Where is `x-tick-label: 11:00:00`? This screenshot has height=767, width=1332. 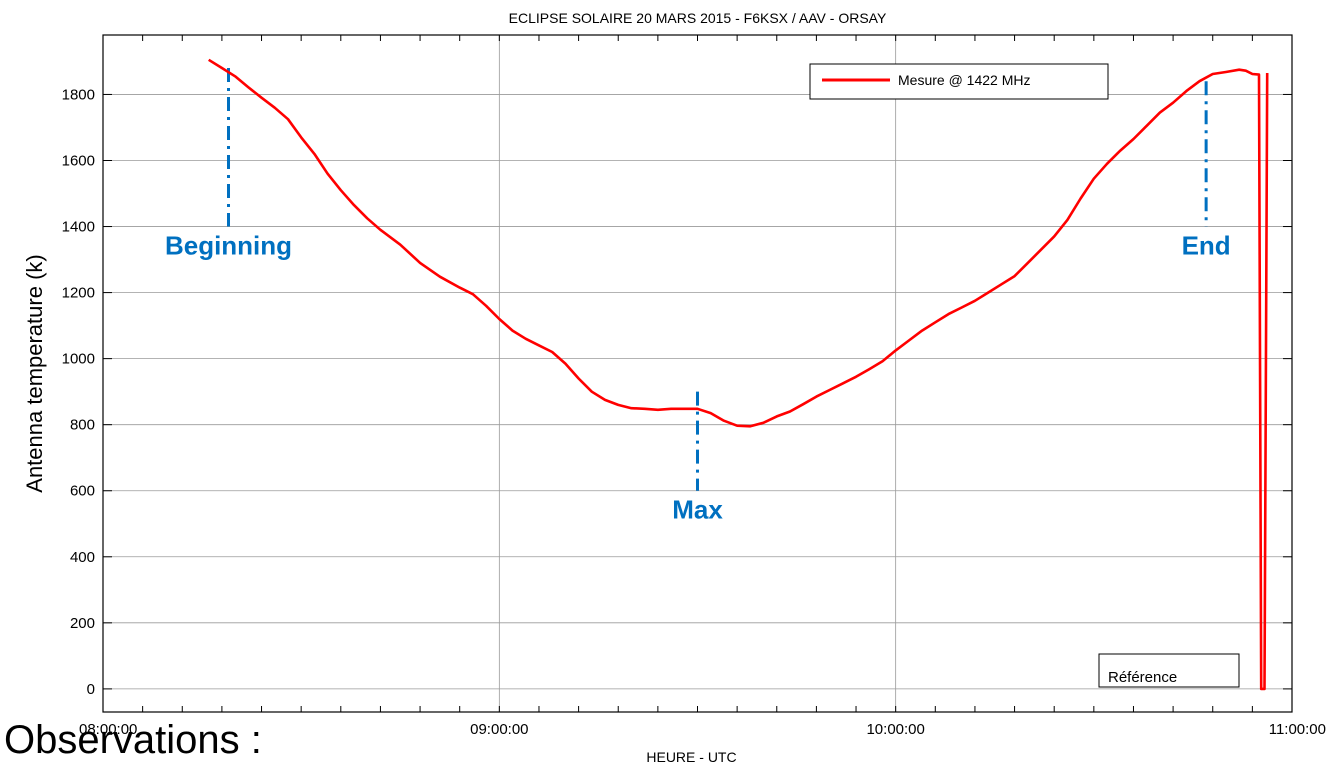 x-tick-label: 11:00:00 is located at coordinates (1297, 729).